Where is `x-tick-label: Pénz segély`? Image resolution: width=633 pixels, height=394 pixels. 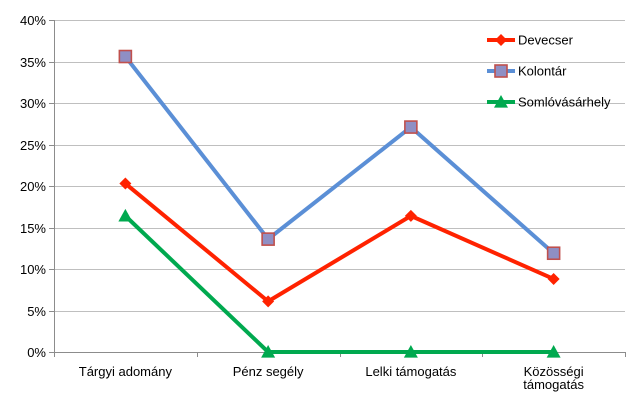 x-tick-label: Pénz segély is located at coordinates (268, 371).